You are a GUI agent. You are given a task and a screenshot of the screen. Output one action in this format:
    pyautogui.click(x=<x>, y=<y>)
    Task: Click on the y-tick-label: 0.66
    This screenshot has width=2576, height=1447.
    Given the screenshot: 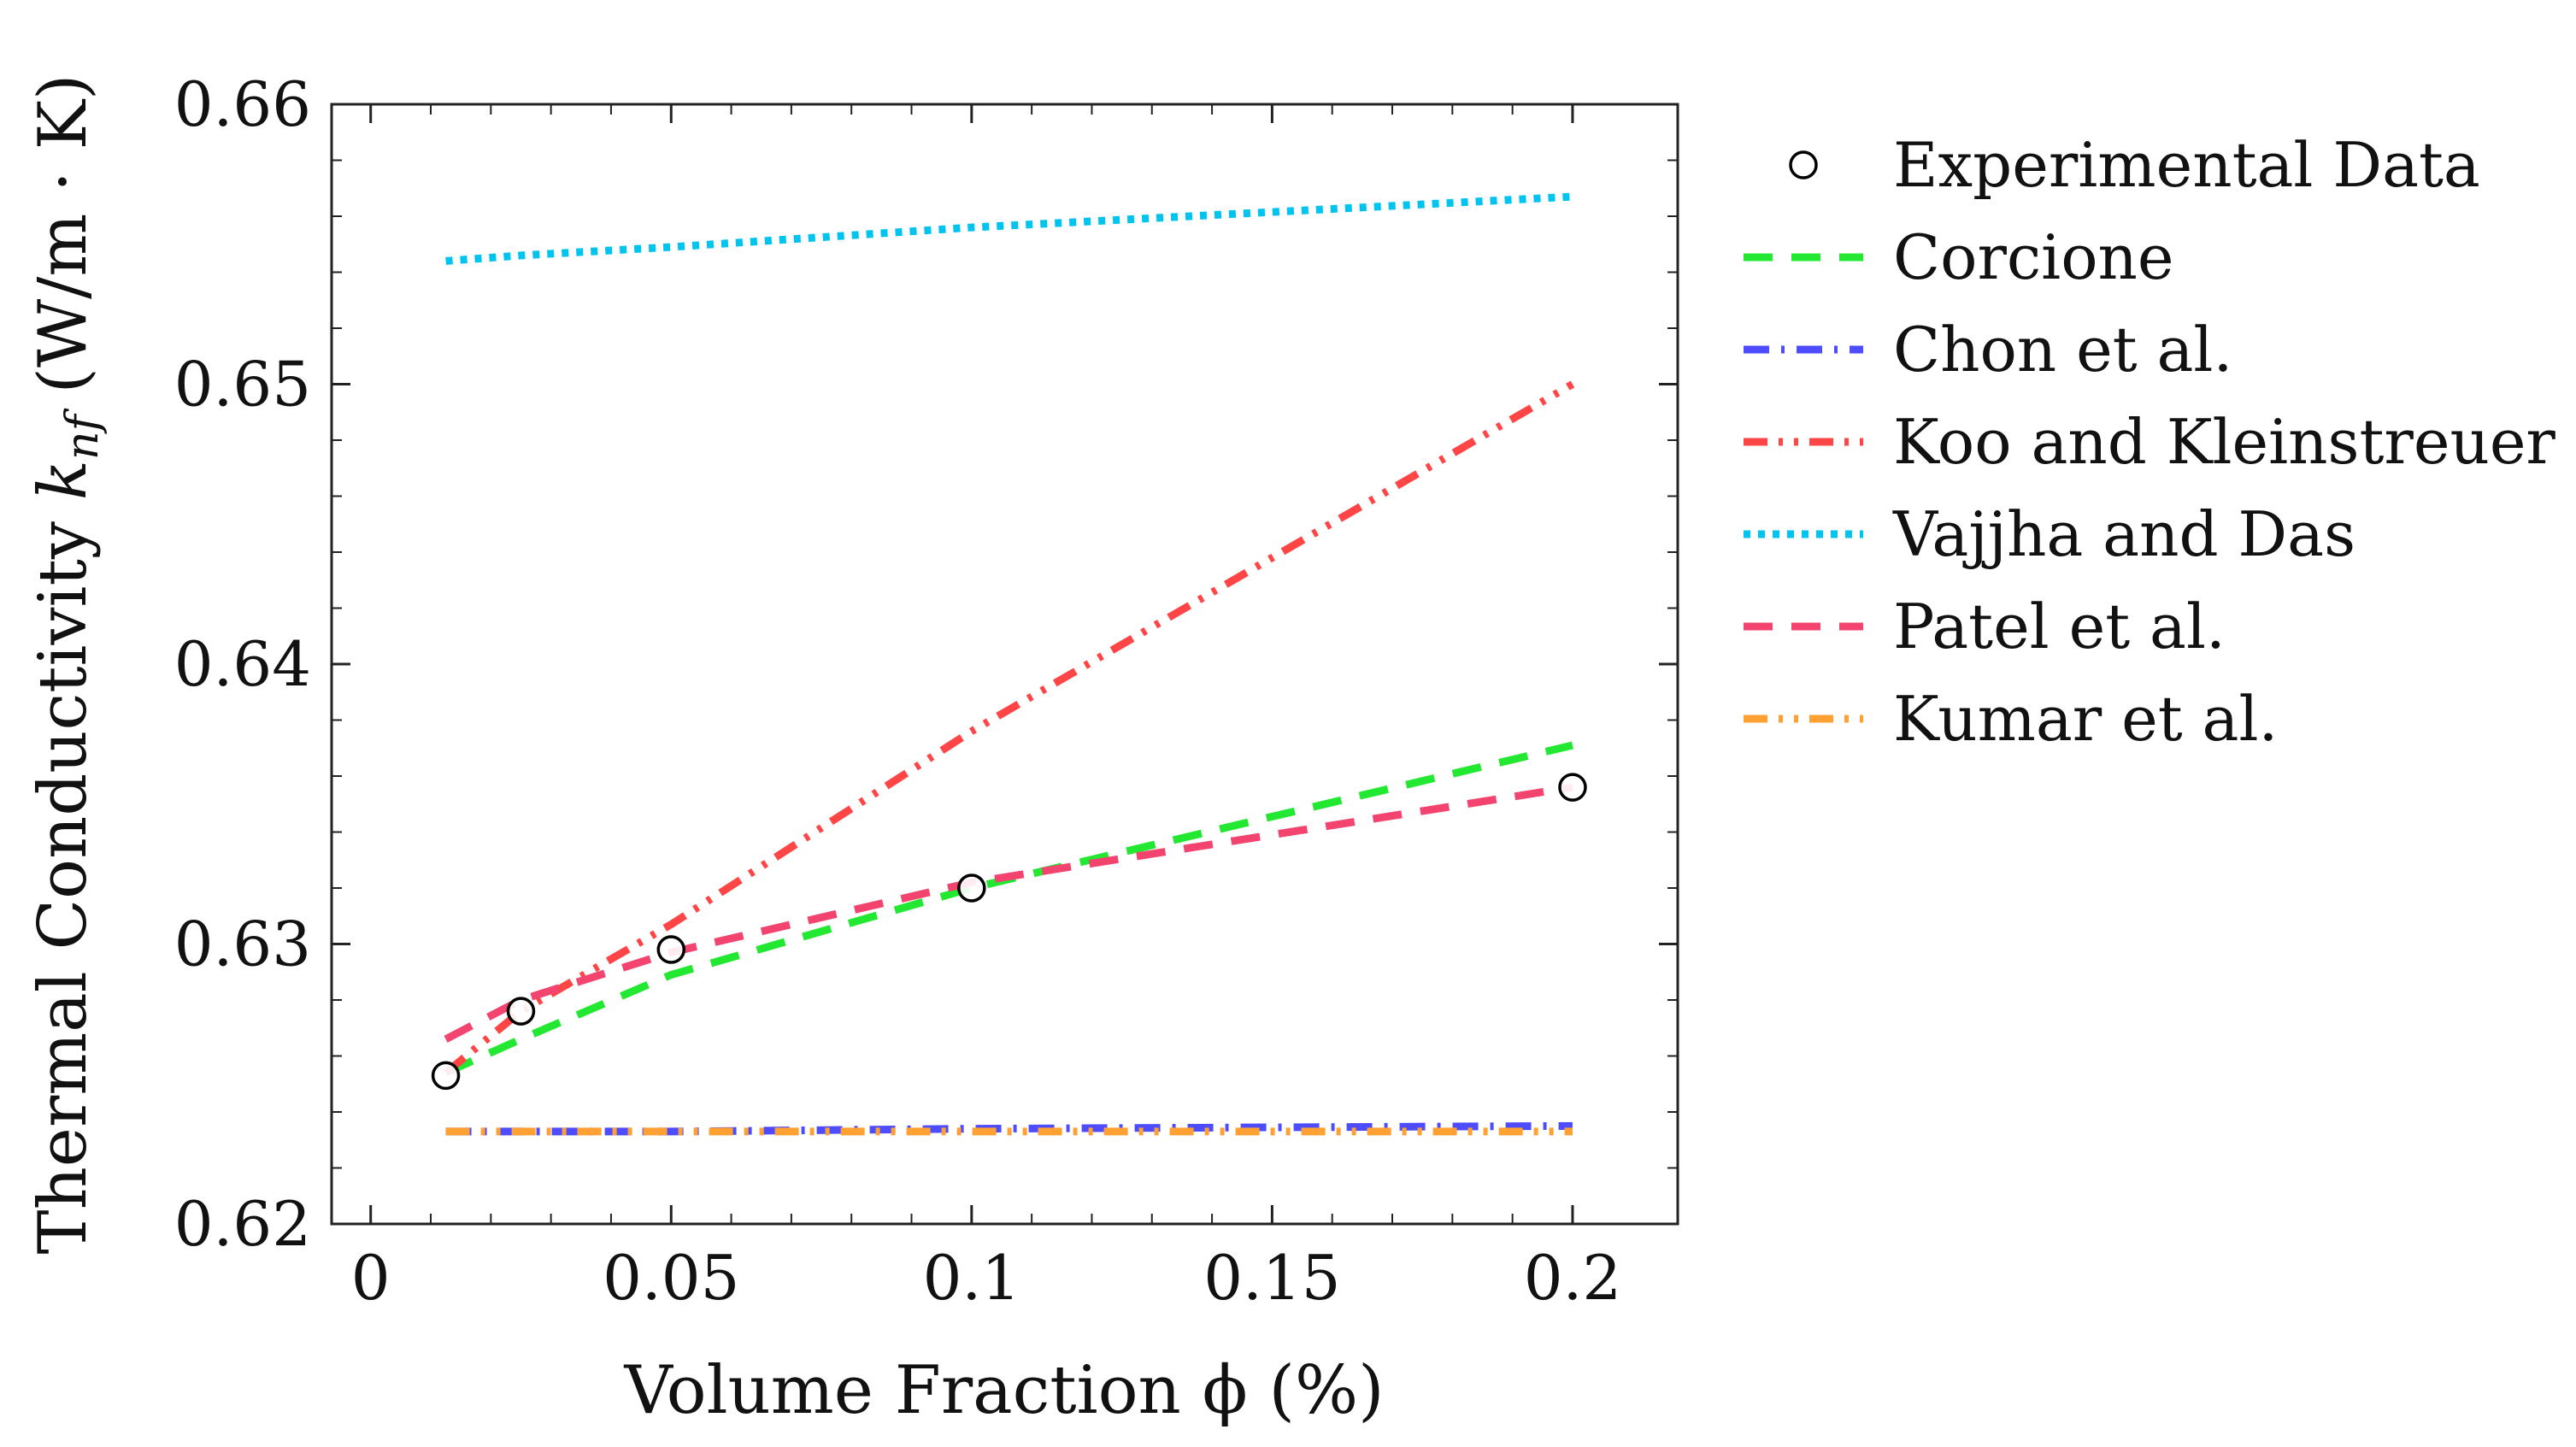 What is the action you would take?
    pyautogui.click(x=242, y=104)
    